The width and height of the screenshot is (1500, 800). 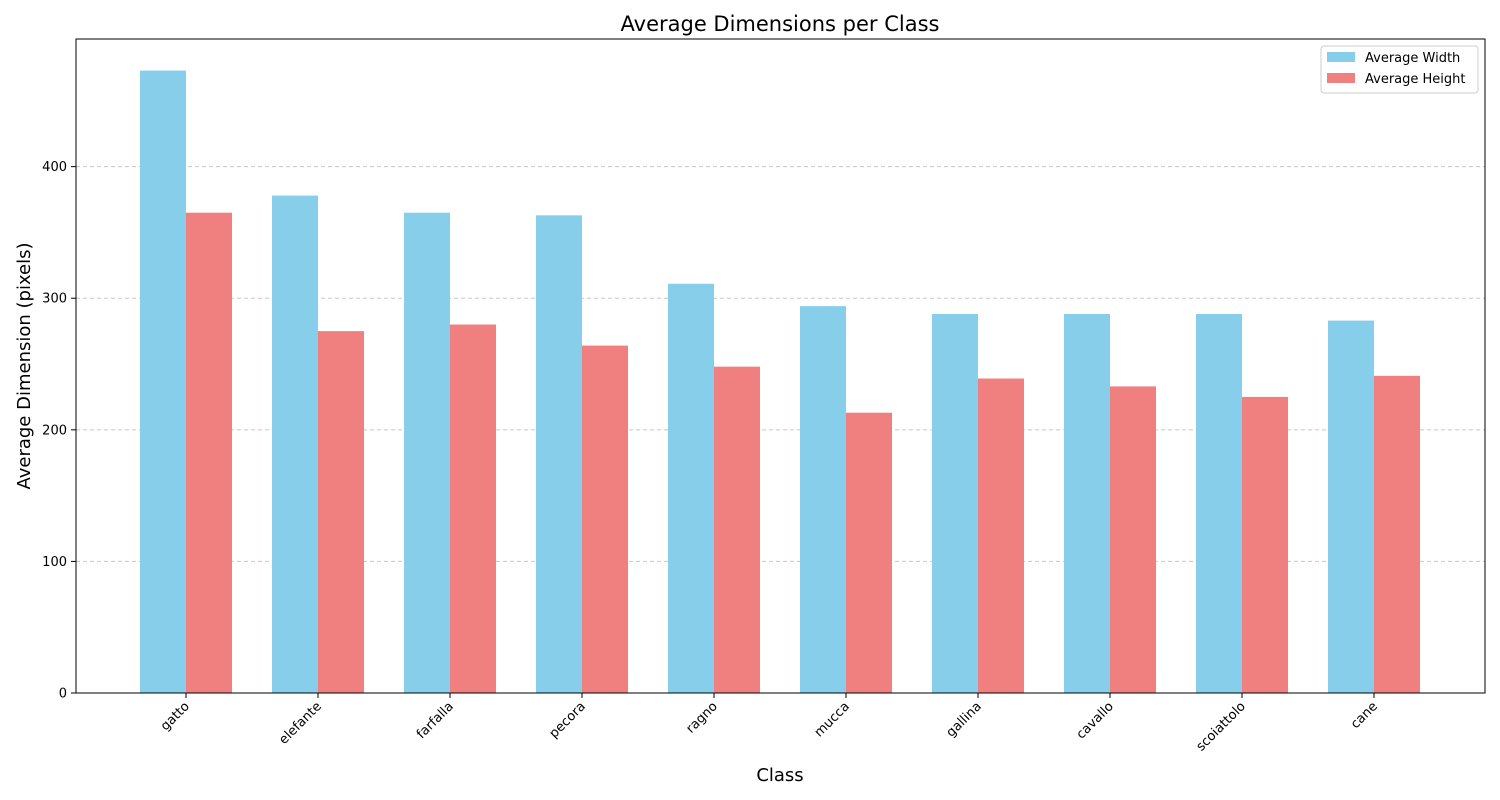 What do you see at coordinates (832, 719) in the screenshot?
I see `x-tick-label-mucca: mucca` at bounding box center [832, 719].